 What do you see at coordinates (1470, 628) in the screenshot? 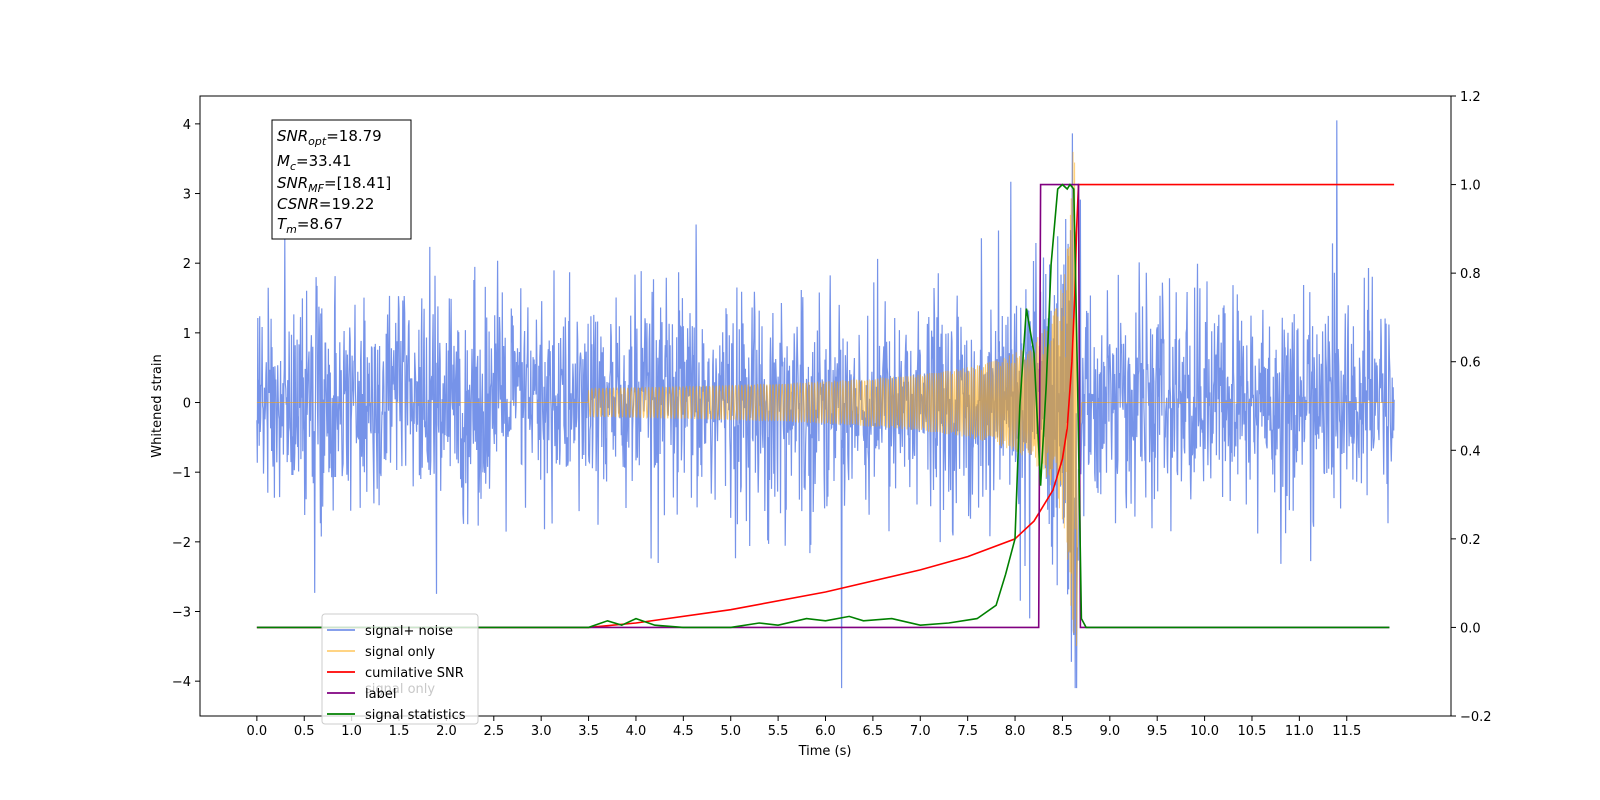
I see `y2-tick-label: 0.0` at bounding box center [1470, 628].